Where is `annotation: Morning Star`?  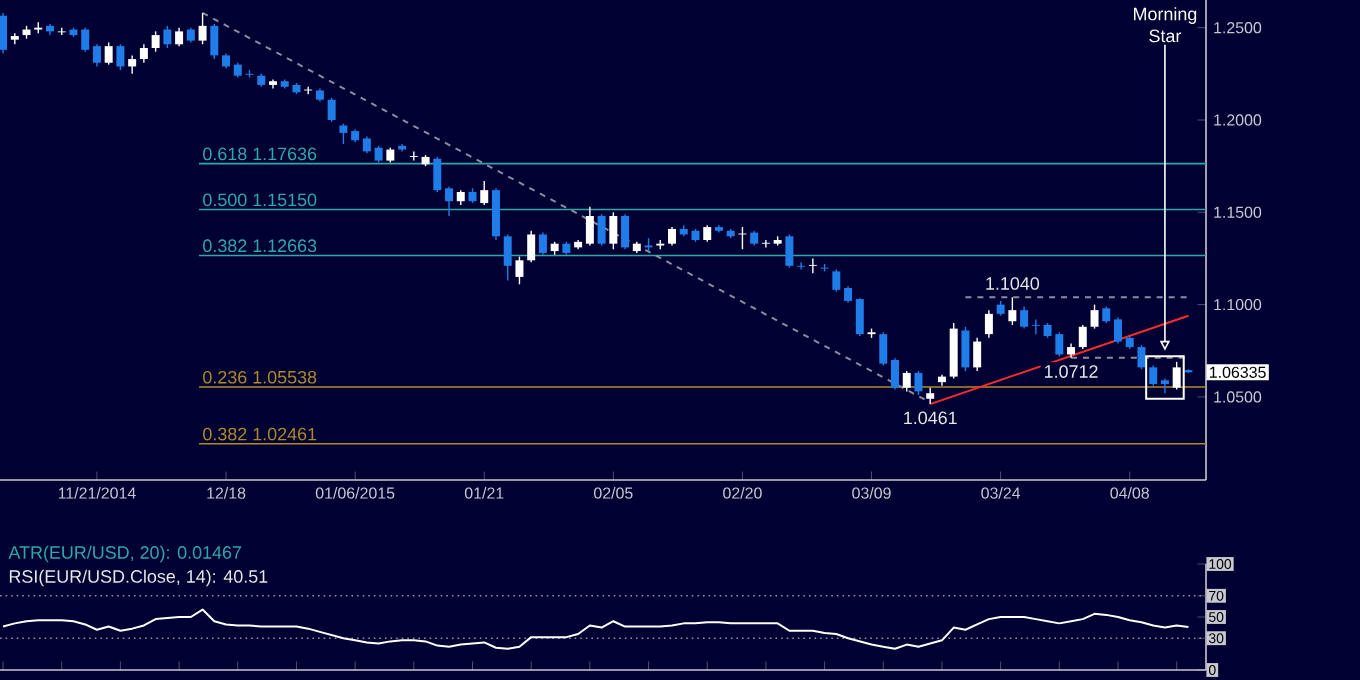
annotation: Morning Star is located at coordinates (1165, 25).